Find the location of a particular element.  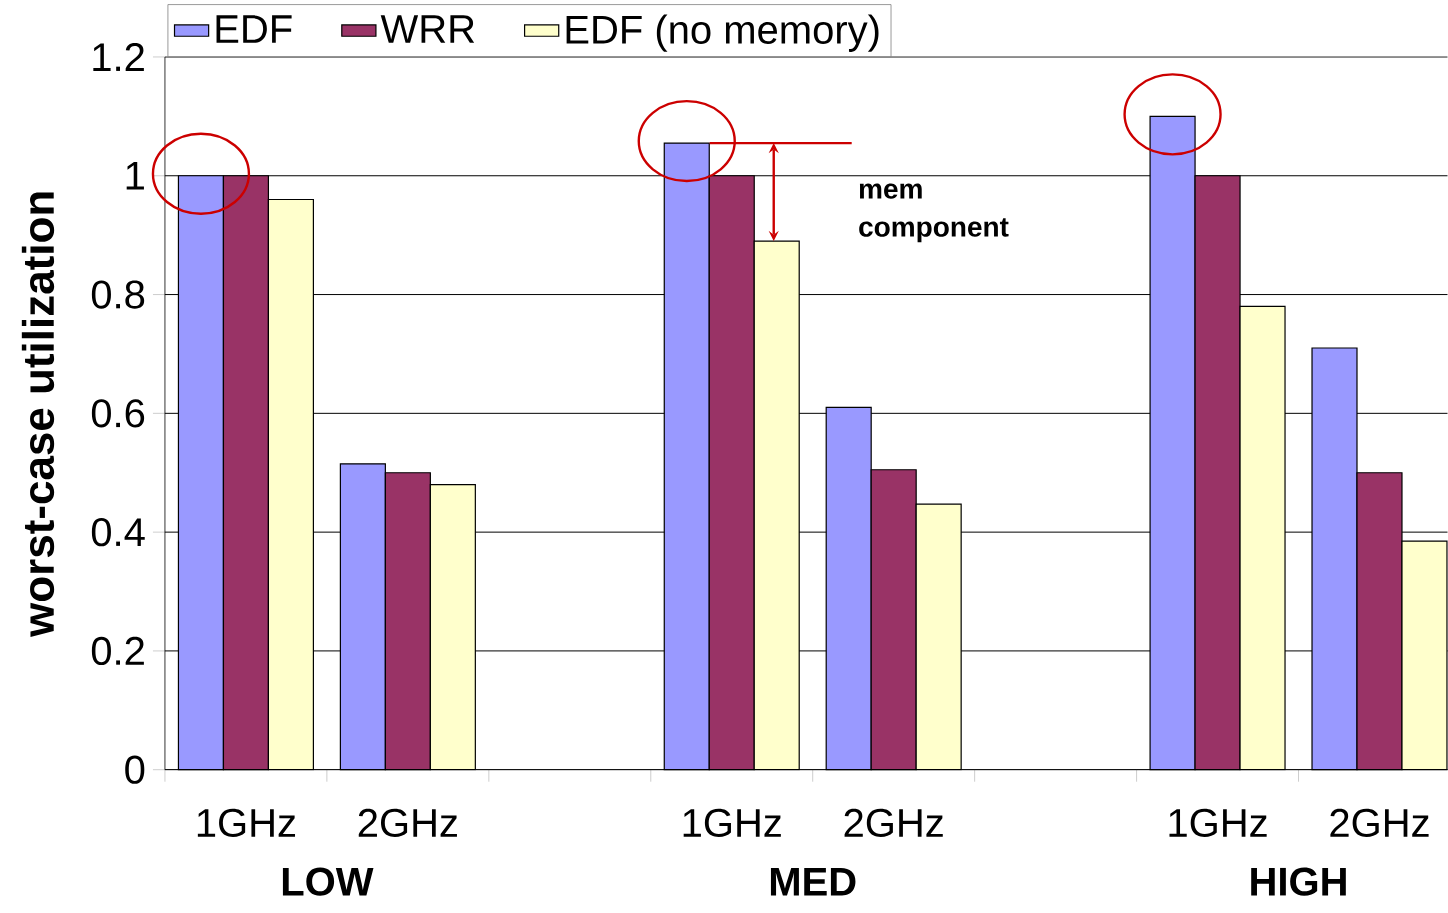

legend-label: EDF is located at coordinates (254, 29).